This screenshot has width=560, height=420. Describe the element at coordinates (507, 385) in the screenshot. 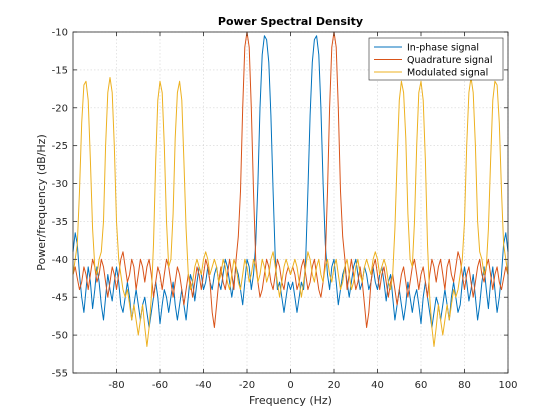

I see `x-tick-label: 100` at that location.